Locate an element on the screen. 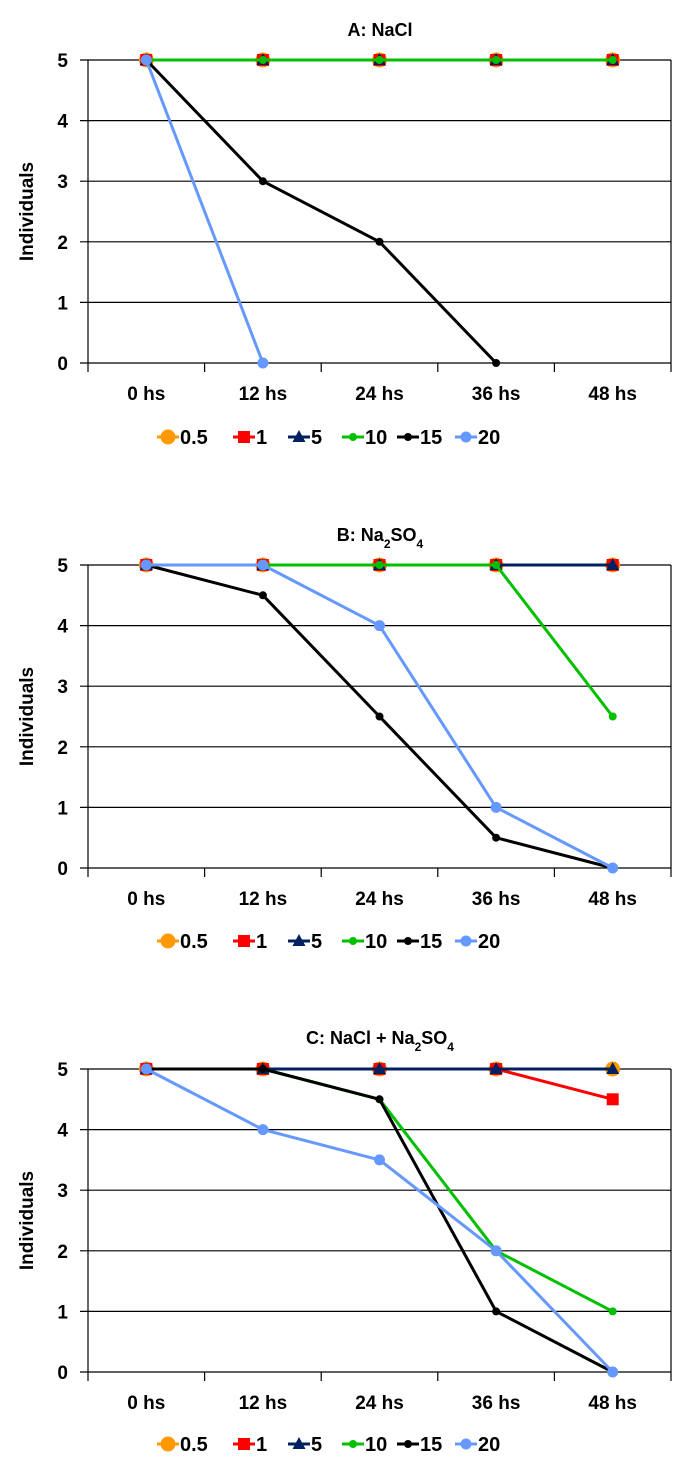 This screenshot has height=1480, width=688. chart-title-main: A: NaCl is located at coordinates (379, 30).